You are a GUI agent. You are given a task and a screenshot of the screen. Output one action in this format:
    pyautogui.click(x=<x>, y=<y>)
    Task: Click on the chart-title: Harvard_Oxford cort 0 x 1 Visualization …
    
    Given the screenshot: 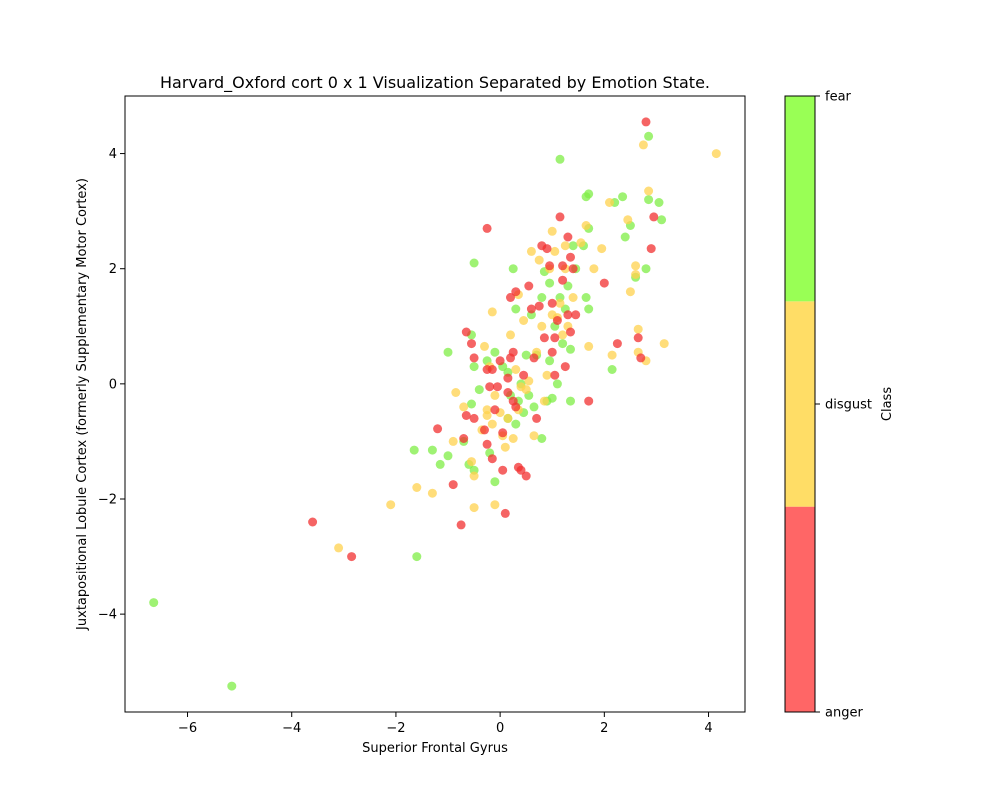 What is the action you would take?
    pyautogui.click(x=435, y=83)
    